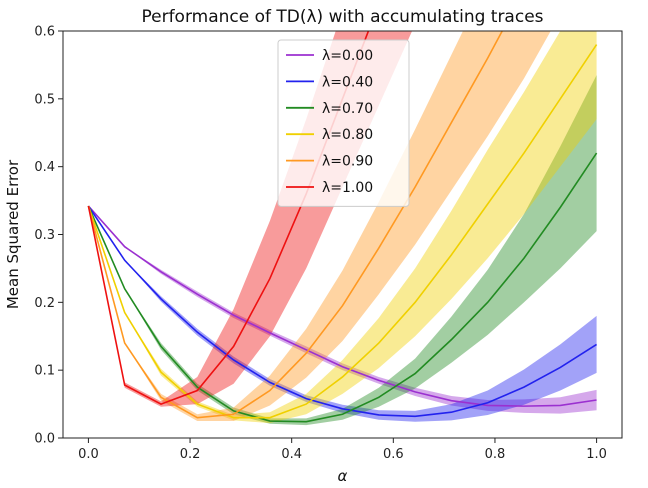 The height and width of the screenshot is (488, 648). Describe the element at coordinates (190, 454) in the screenshot. I see `x-tick-label: 0.2` at that location.